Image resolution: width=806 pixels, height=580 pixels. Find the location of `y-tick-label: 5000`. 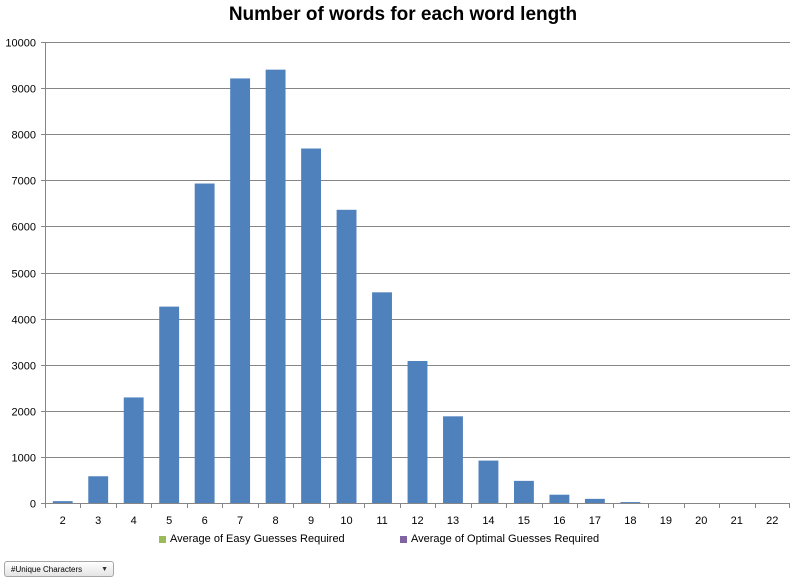

y-tick-label: 5000 is located at coordinates (24, 275).